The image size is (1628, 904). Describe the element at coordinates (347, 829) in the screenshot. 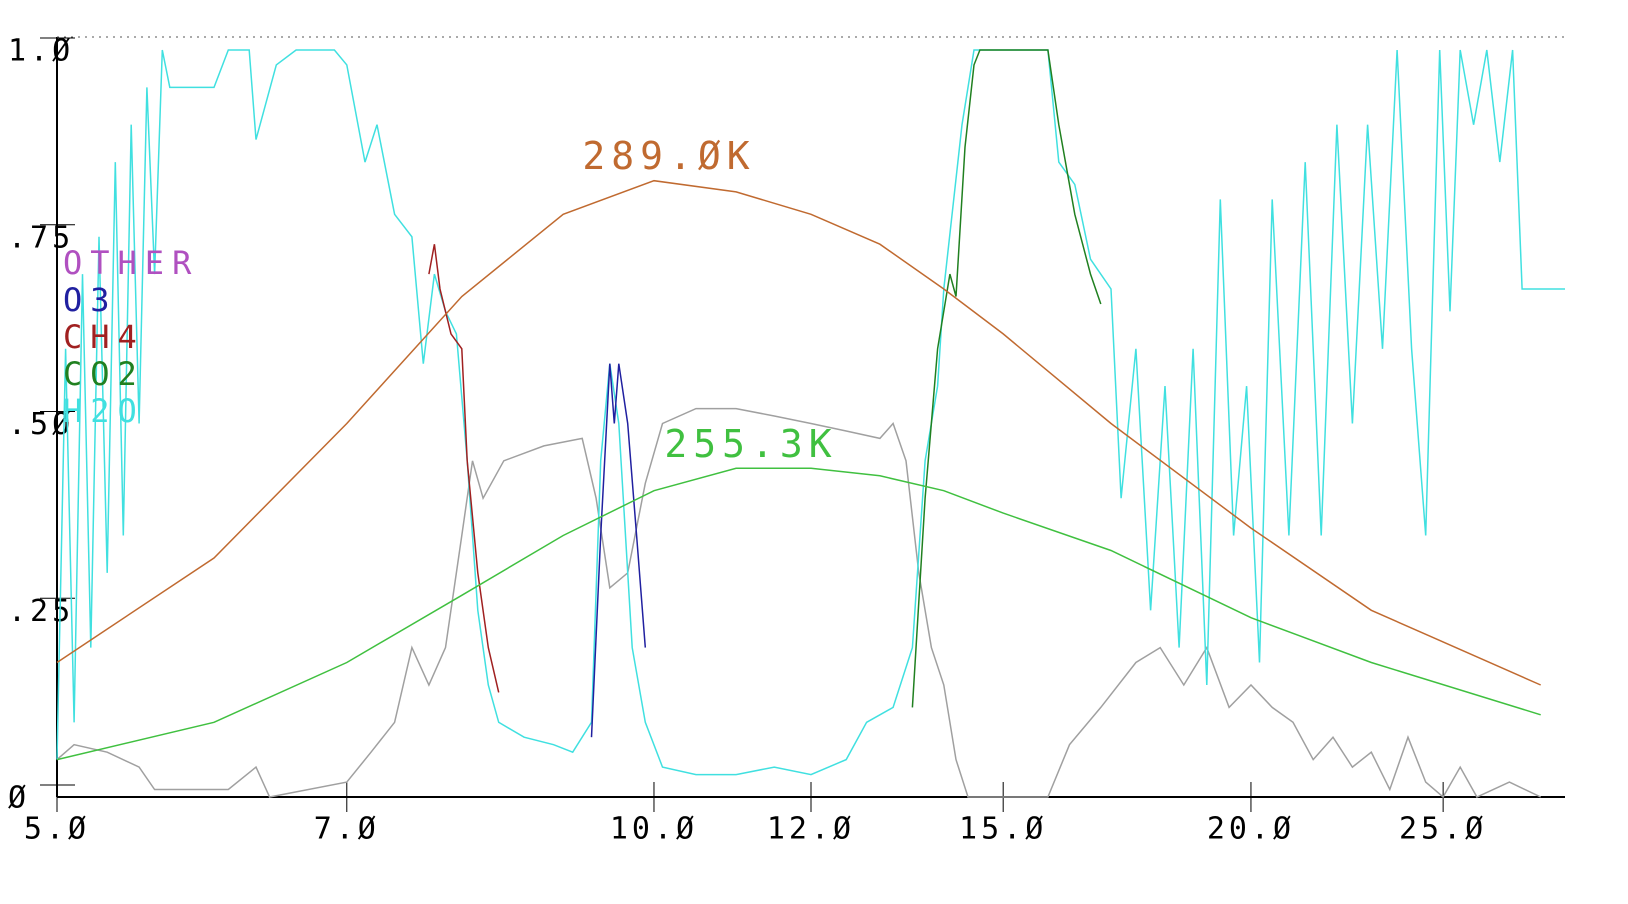

I see `x-tick-label: 7.Ø` at that location.